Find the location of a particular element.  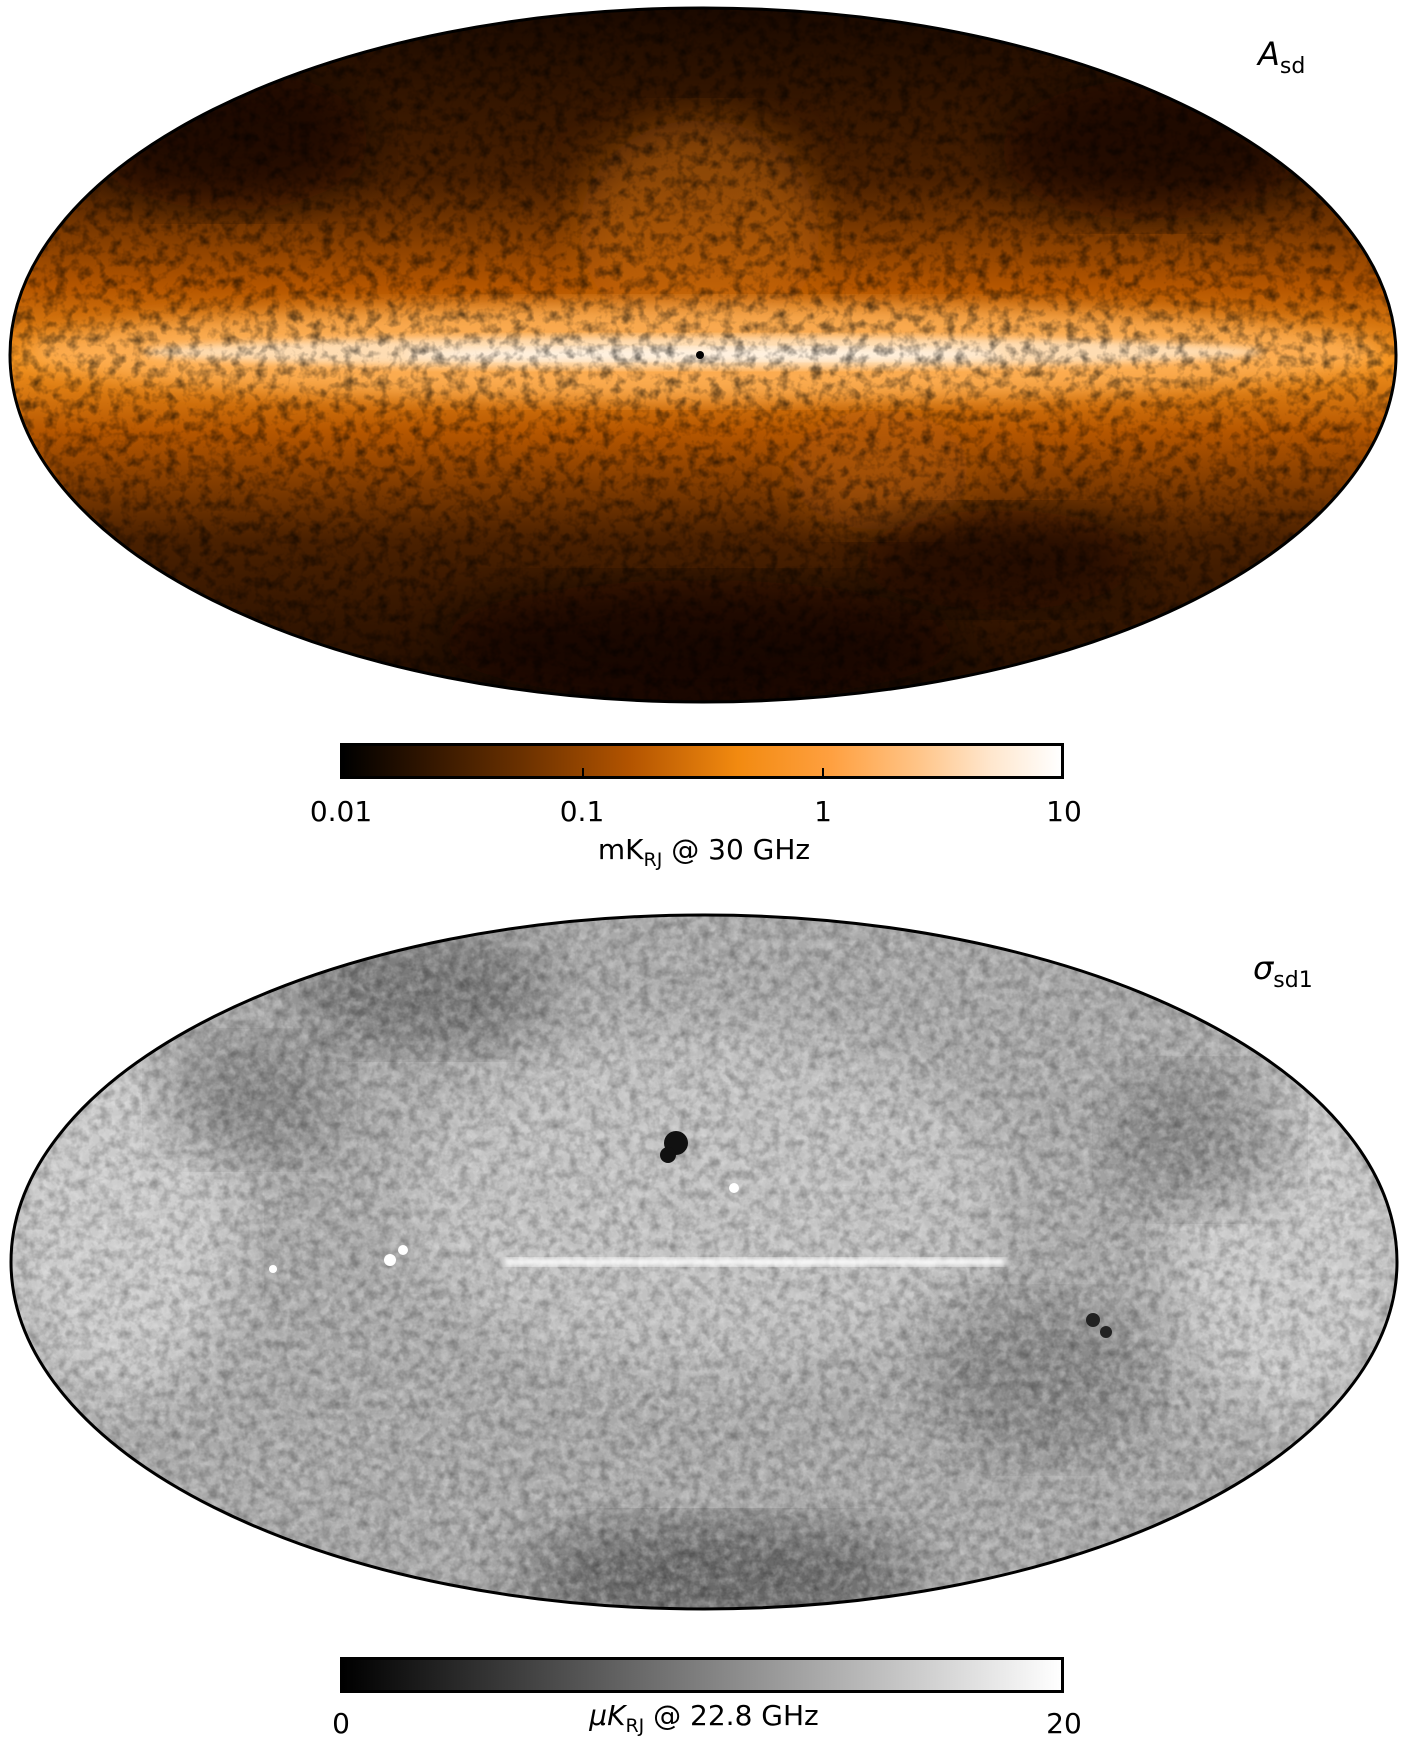

colorbar-tick-label: 0.01 is located at coordinates (341, 811).